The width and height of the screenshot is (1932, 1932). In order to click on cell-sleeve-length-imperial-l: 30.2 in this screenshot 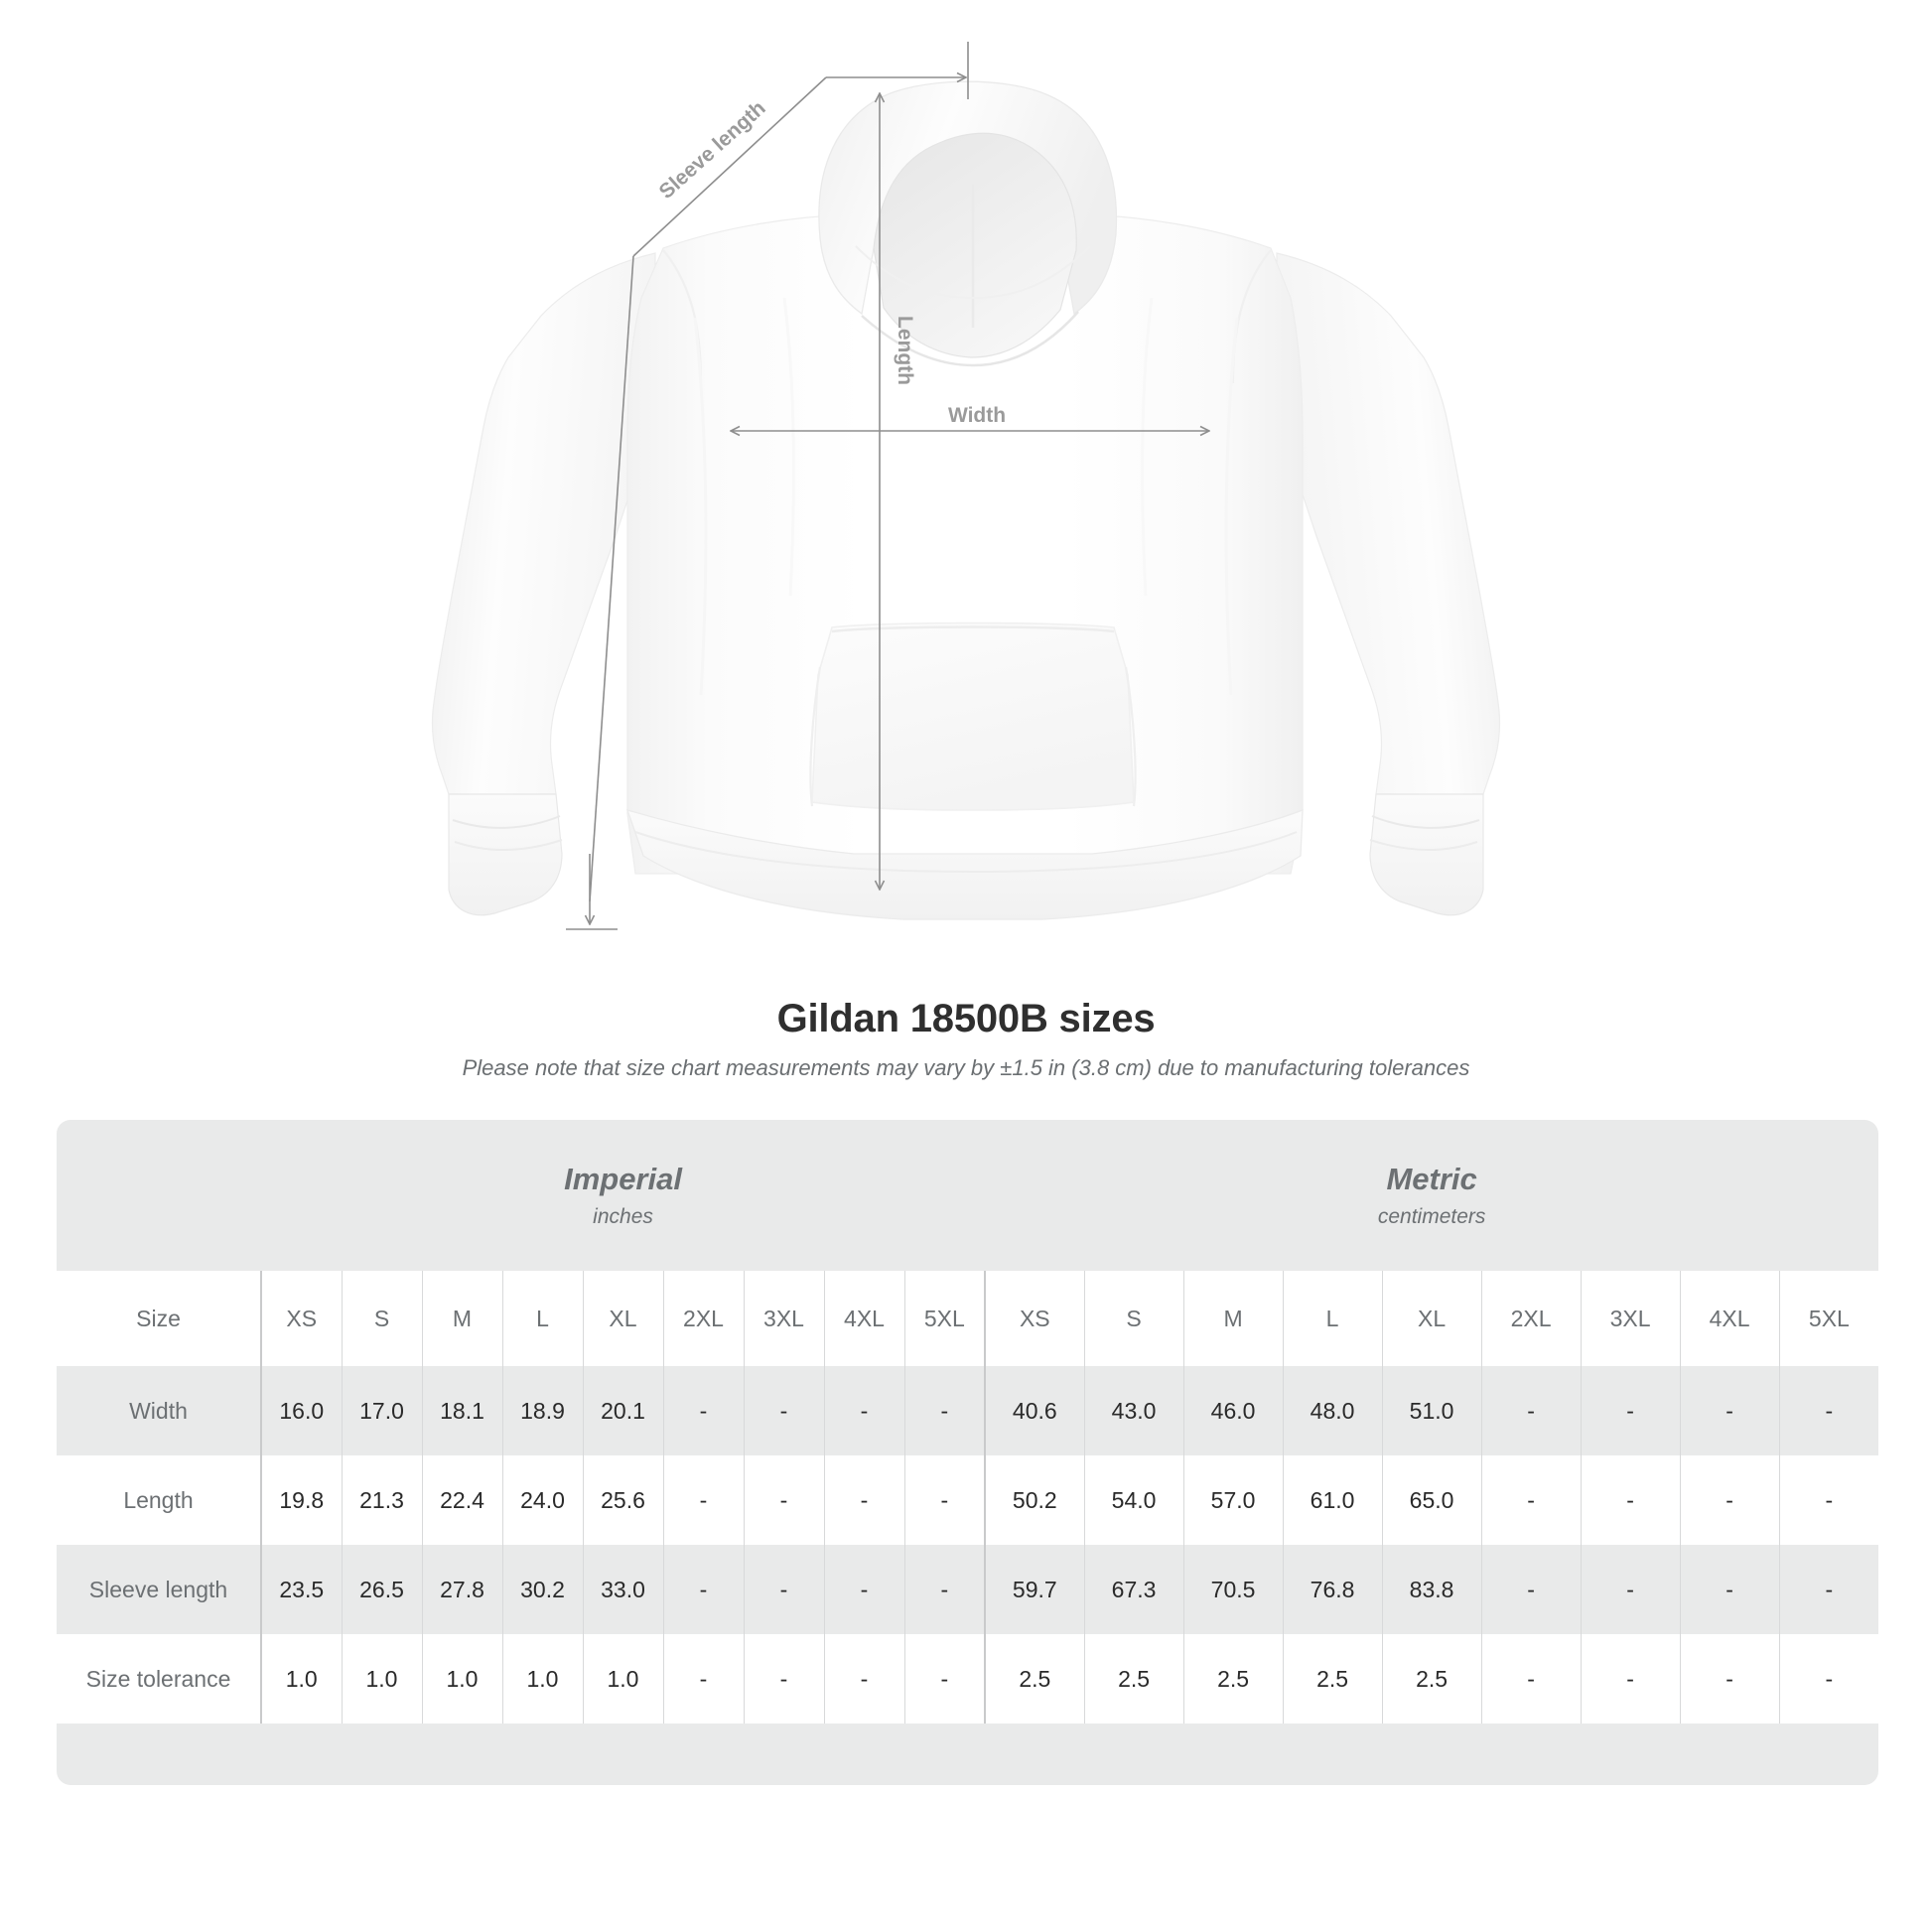, I will do `click(542, 1589)`.